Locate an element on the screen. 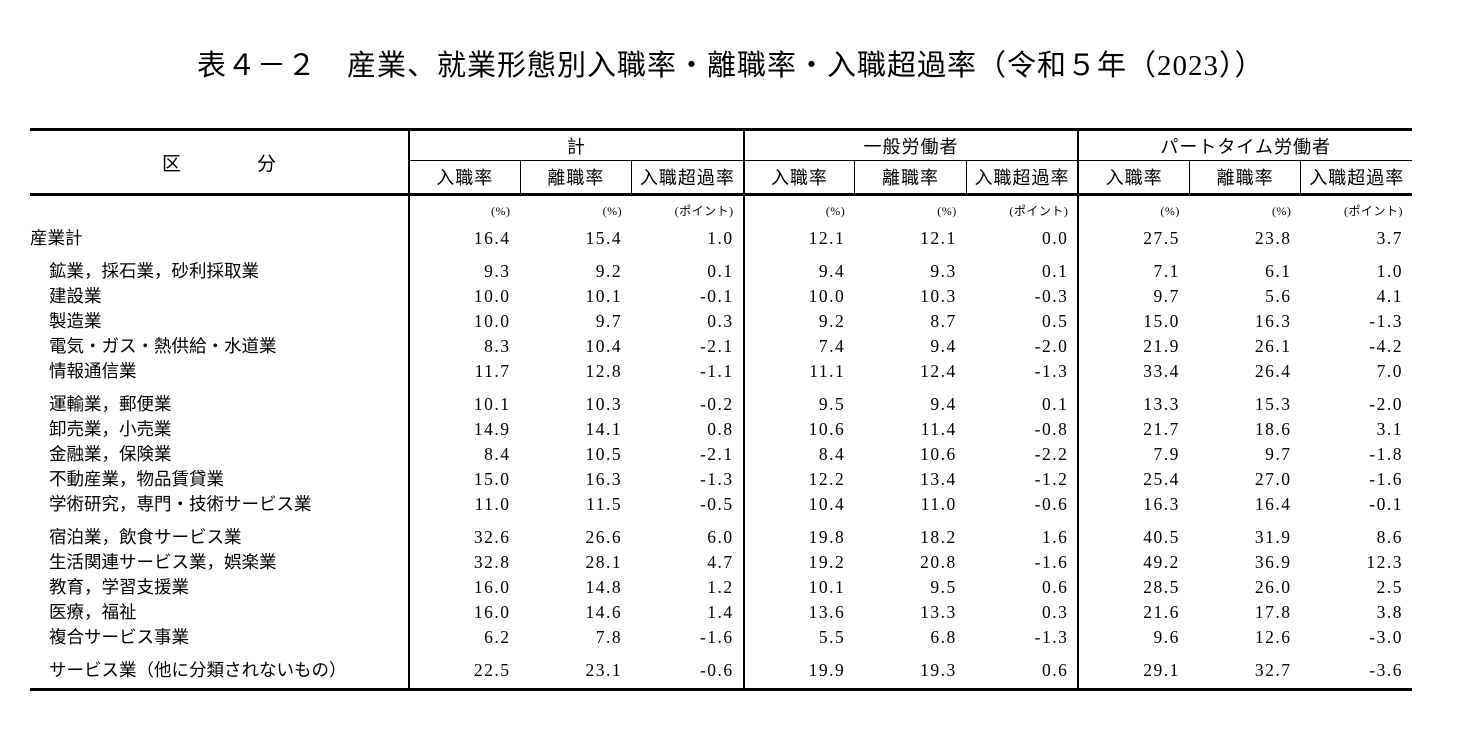 The height and width of the screenshot is (746, 1461). cell-general-accession: 9.4 is located at coordinates (798, 267).